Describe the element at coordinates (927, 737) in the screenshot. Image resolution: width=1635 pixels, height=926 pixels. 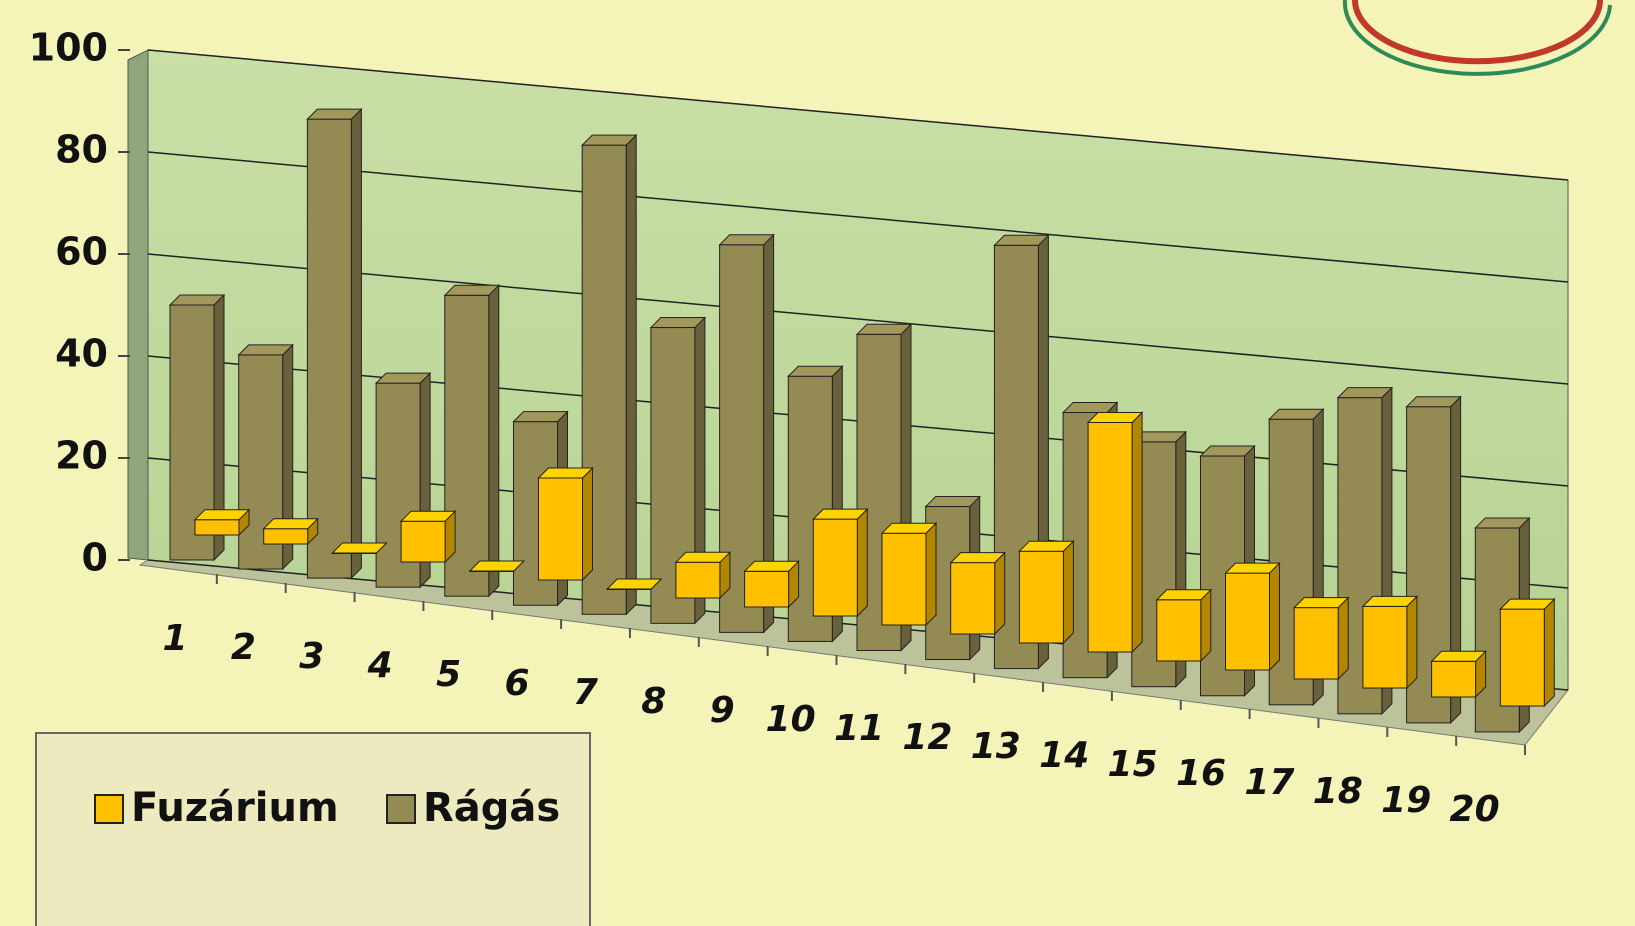
I see `x-tick-label: 12` at that location.